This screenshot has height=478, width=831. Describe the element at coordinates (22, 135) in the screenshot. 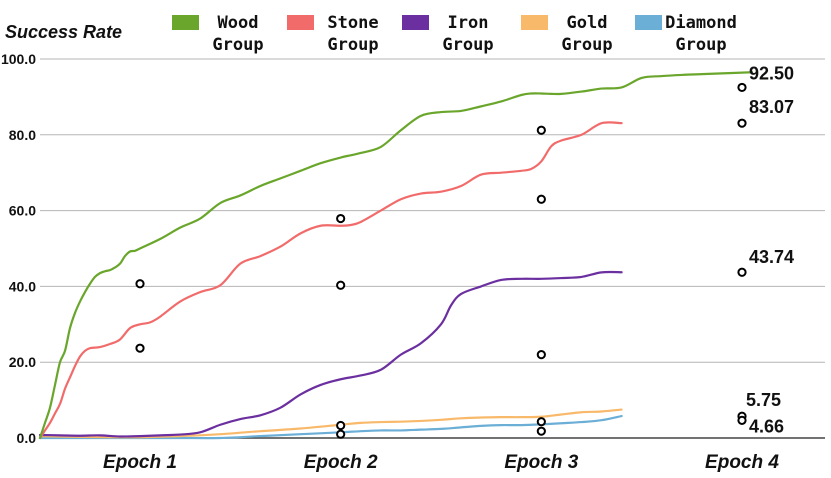

I see `y-tick-label: 80.0` at that location.